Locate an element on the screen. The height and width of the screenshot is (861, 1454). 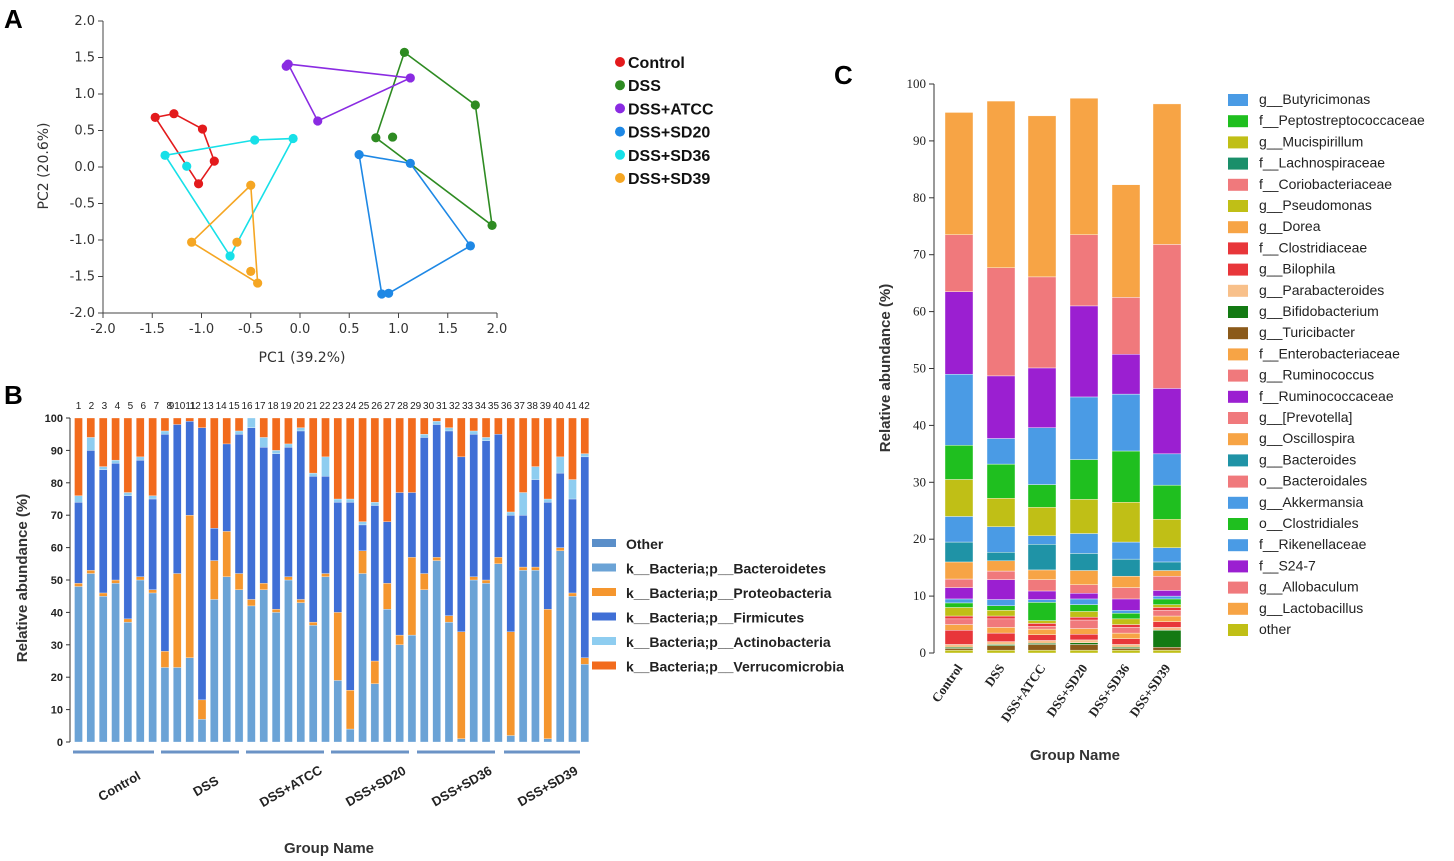
genus-x-tick-label: DSS+SD39 is located at coordinates (1149, 690).